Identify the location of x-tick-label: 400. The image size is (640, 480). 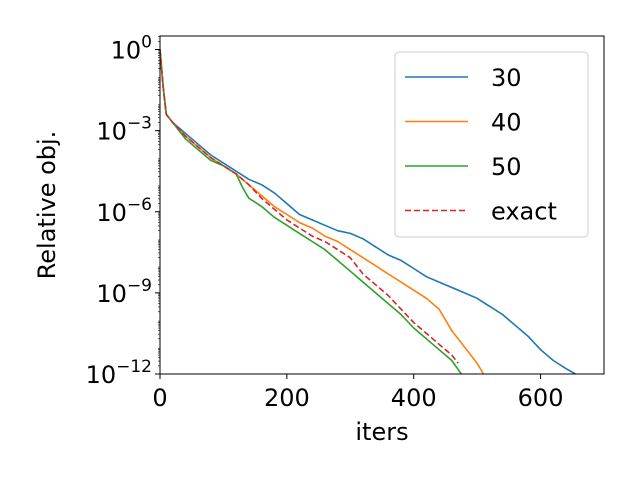
(414, 398).